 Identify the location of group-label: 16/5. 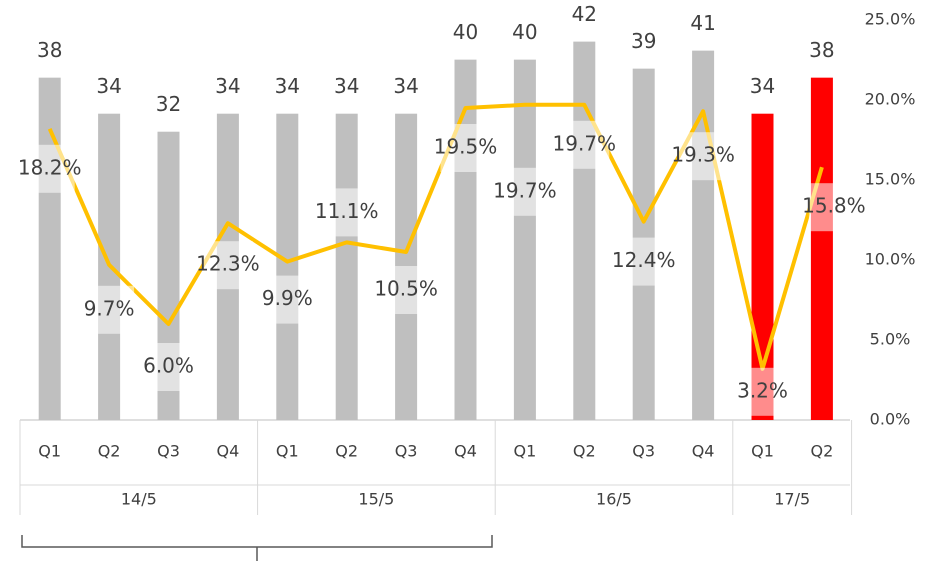
(614, 499).